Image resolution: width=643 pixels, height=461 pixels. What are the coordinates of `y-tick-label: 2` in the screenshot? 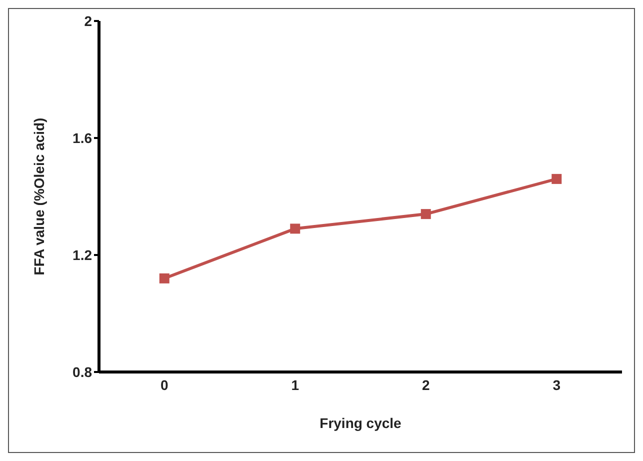 It's located at (88, 20).